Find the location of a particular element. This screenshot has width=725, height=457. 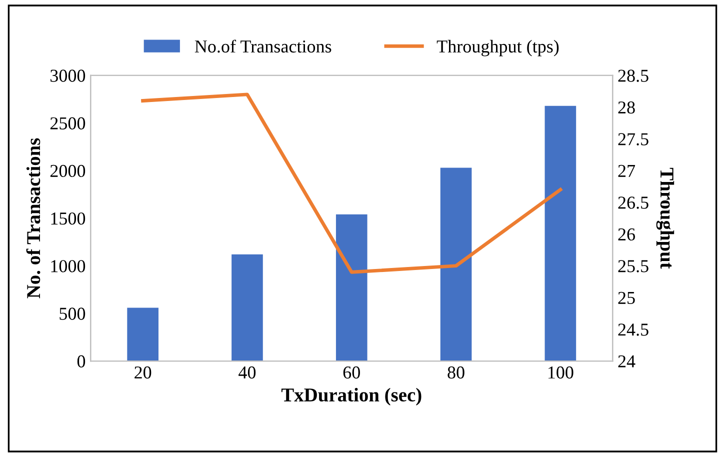

x-axis-title: TxDuration (sec) is located at coordinates (351, 397).